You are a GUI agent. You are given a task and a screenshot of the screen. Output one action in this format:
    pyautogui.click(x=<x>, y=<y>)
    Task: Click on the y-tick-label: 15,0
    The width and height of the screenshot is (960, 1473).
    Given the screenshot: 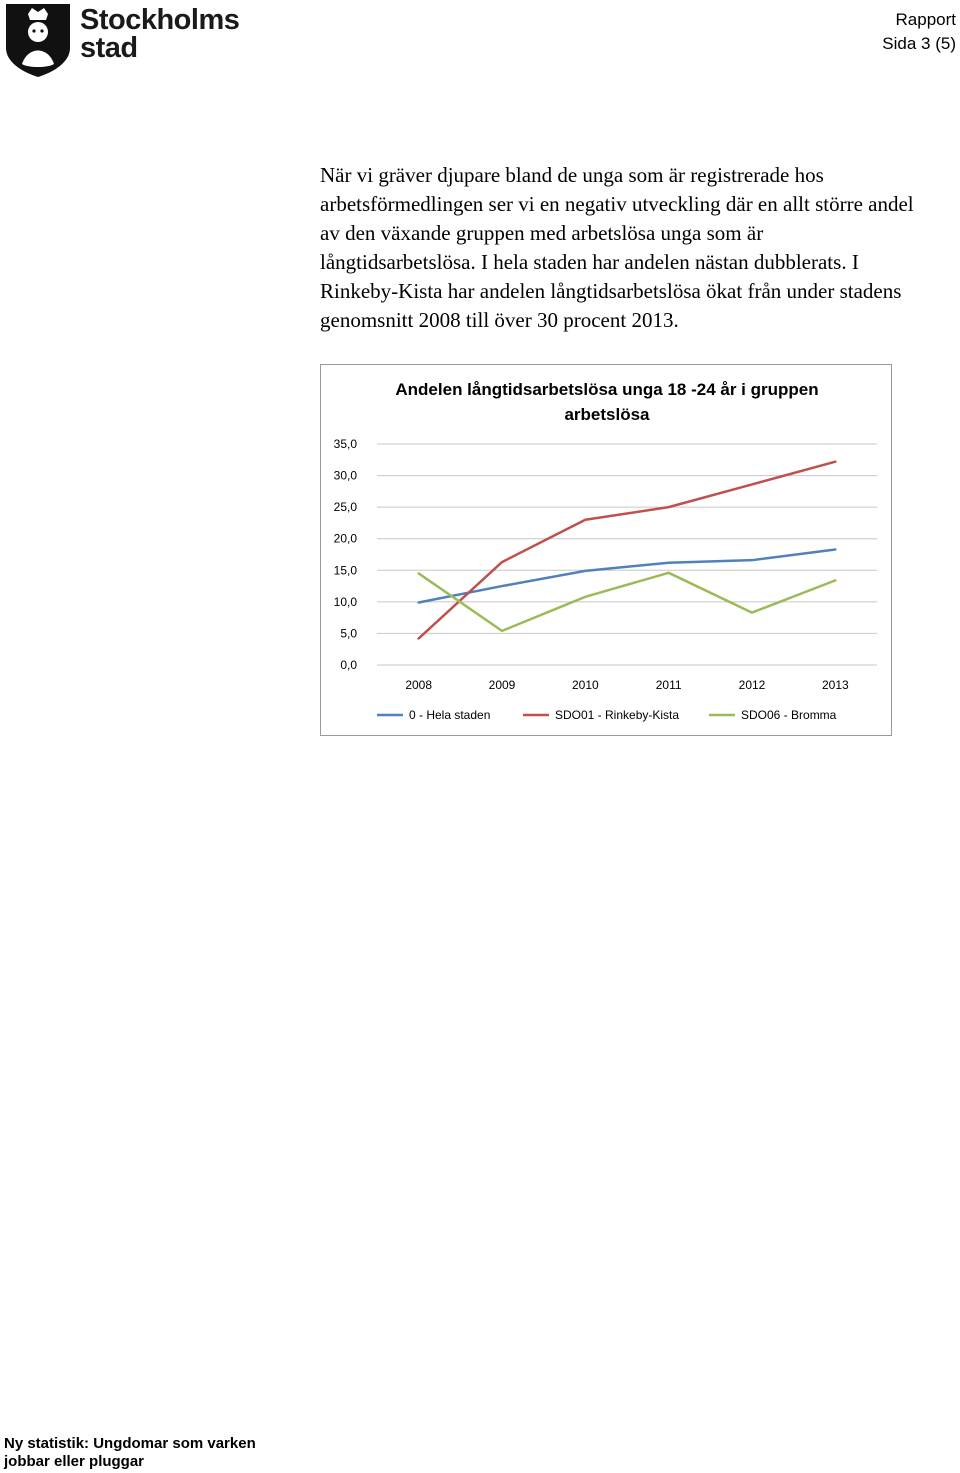 What is the action you would take?
    pyautogui.click(x=346, y=570)
    